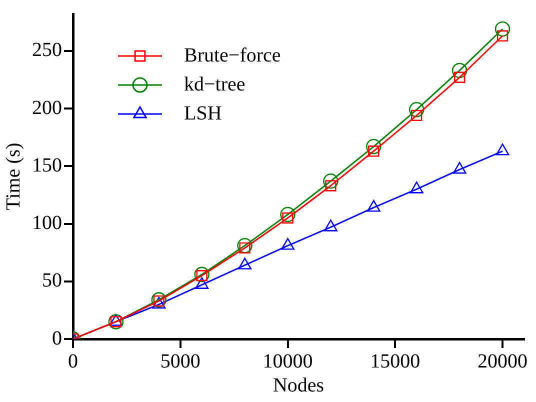 This screenshot has width=536, height=402. Describe the element at coordinates (52, 281) in the screenshot. I see `y-tick-label: 50` at that location.